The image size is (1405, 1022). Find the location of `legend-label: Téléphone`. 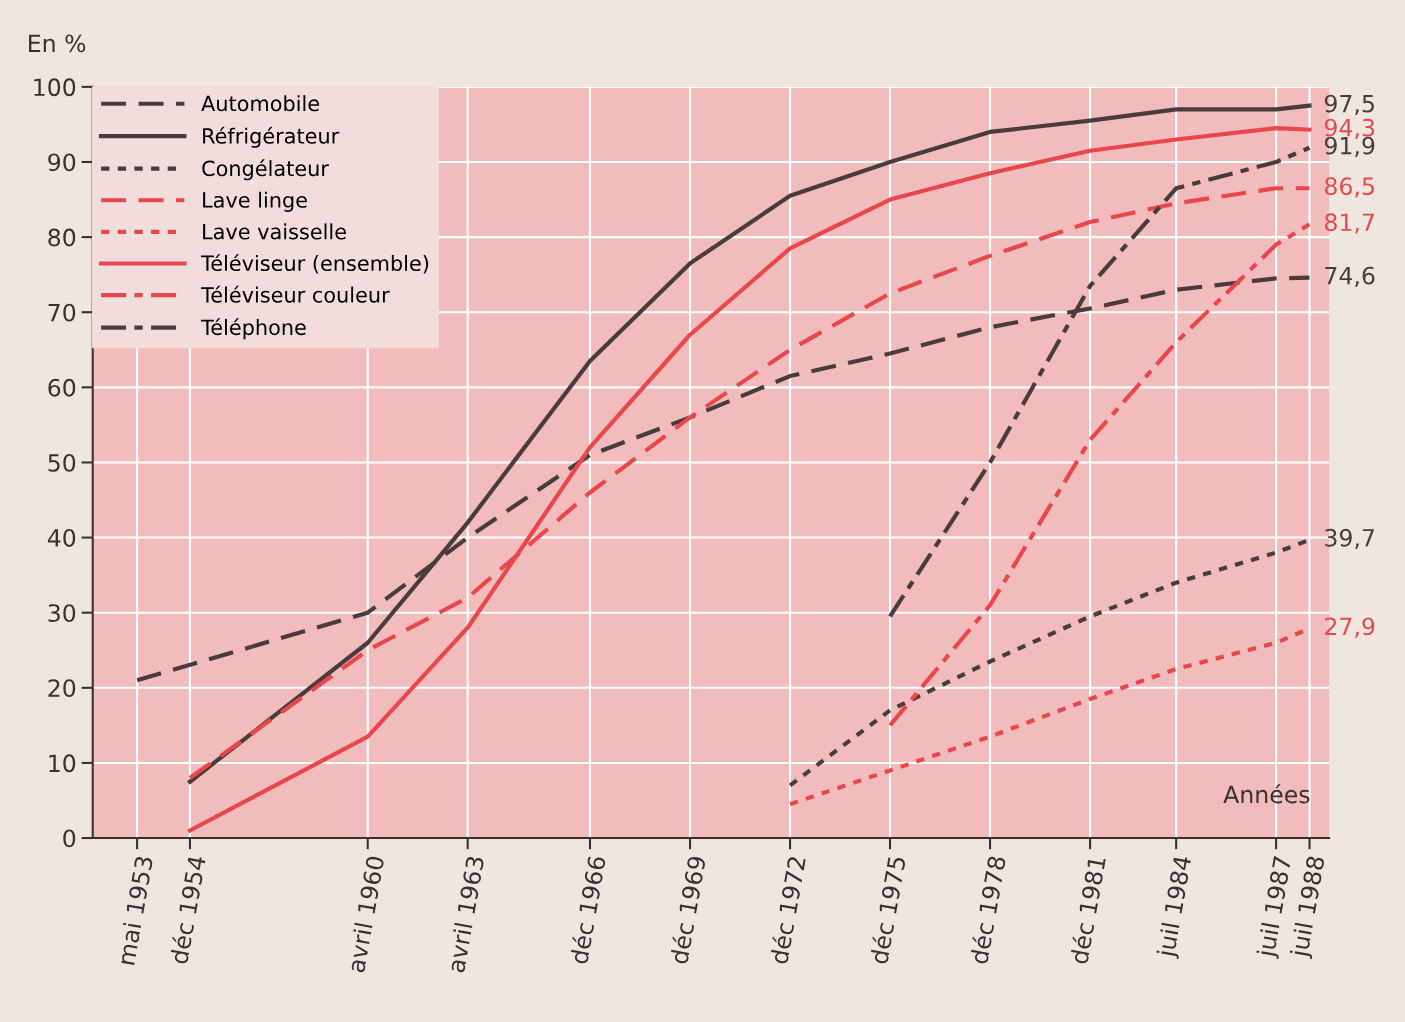

legend-label: Téléphone is located at coordinates (253, 329).